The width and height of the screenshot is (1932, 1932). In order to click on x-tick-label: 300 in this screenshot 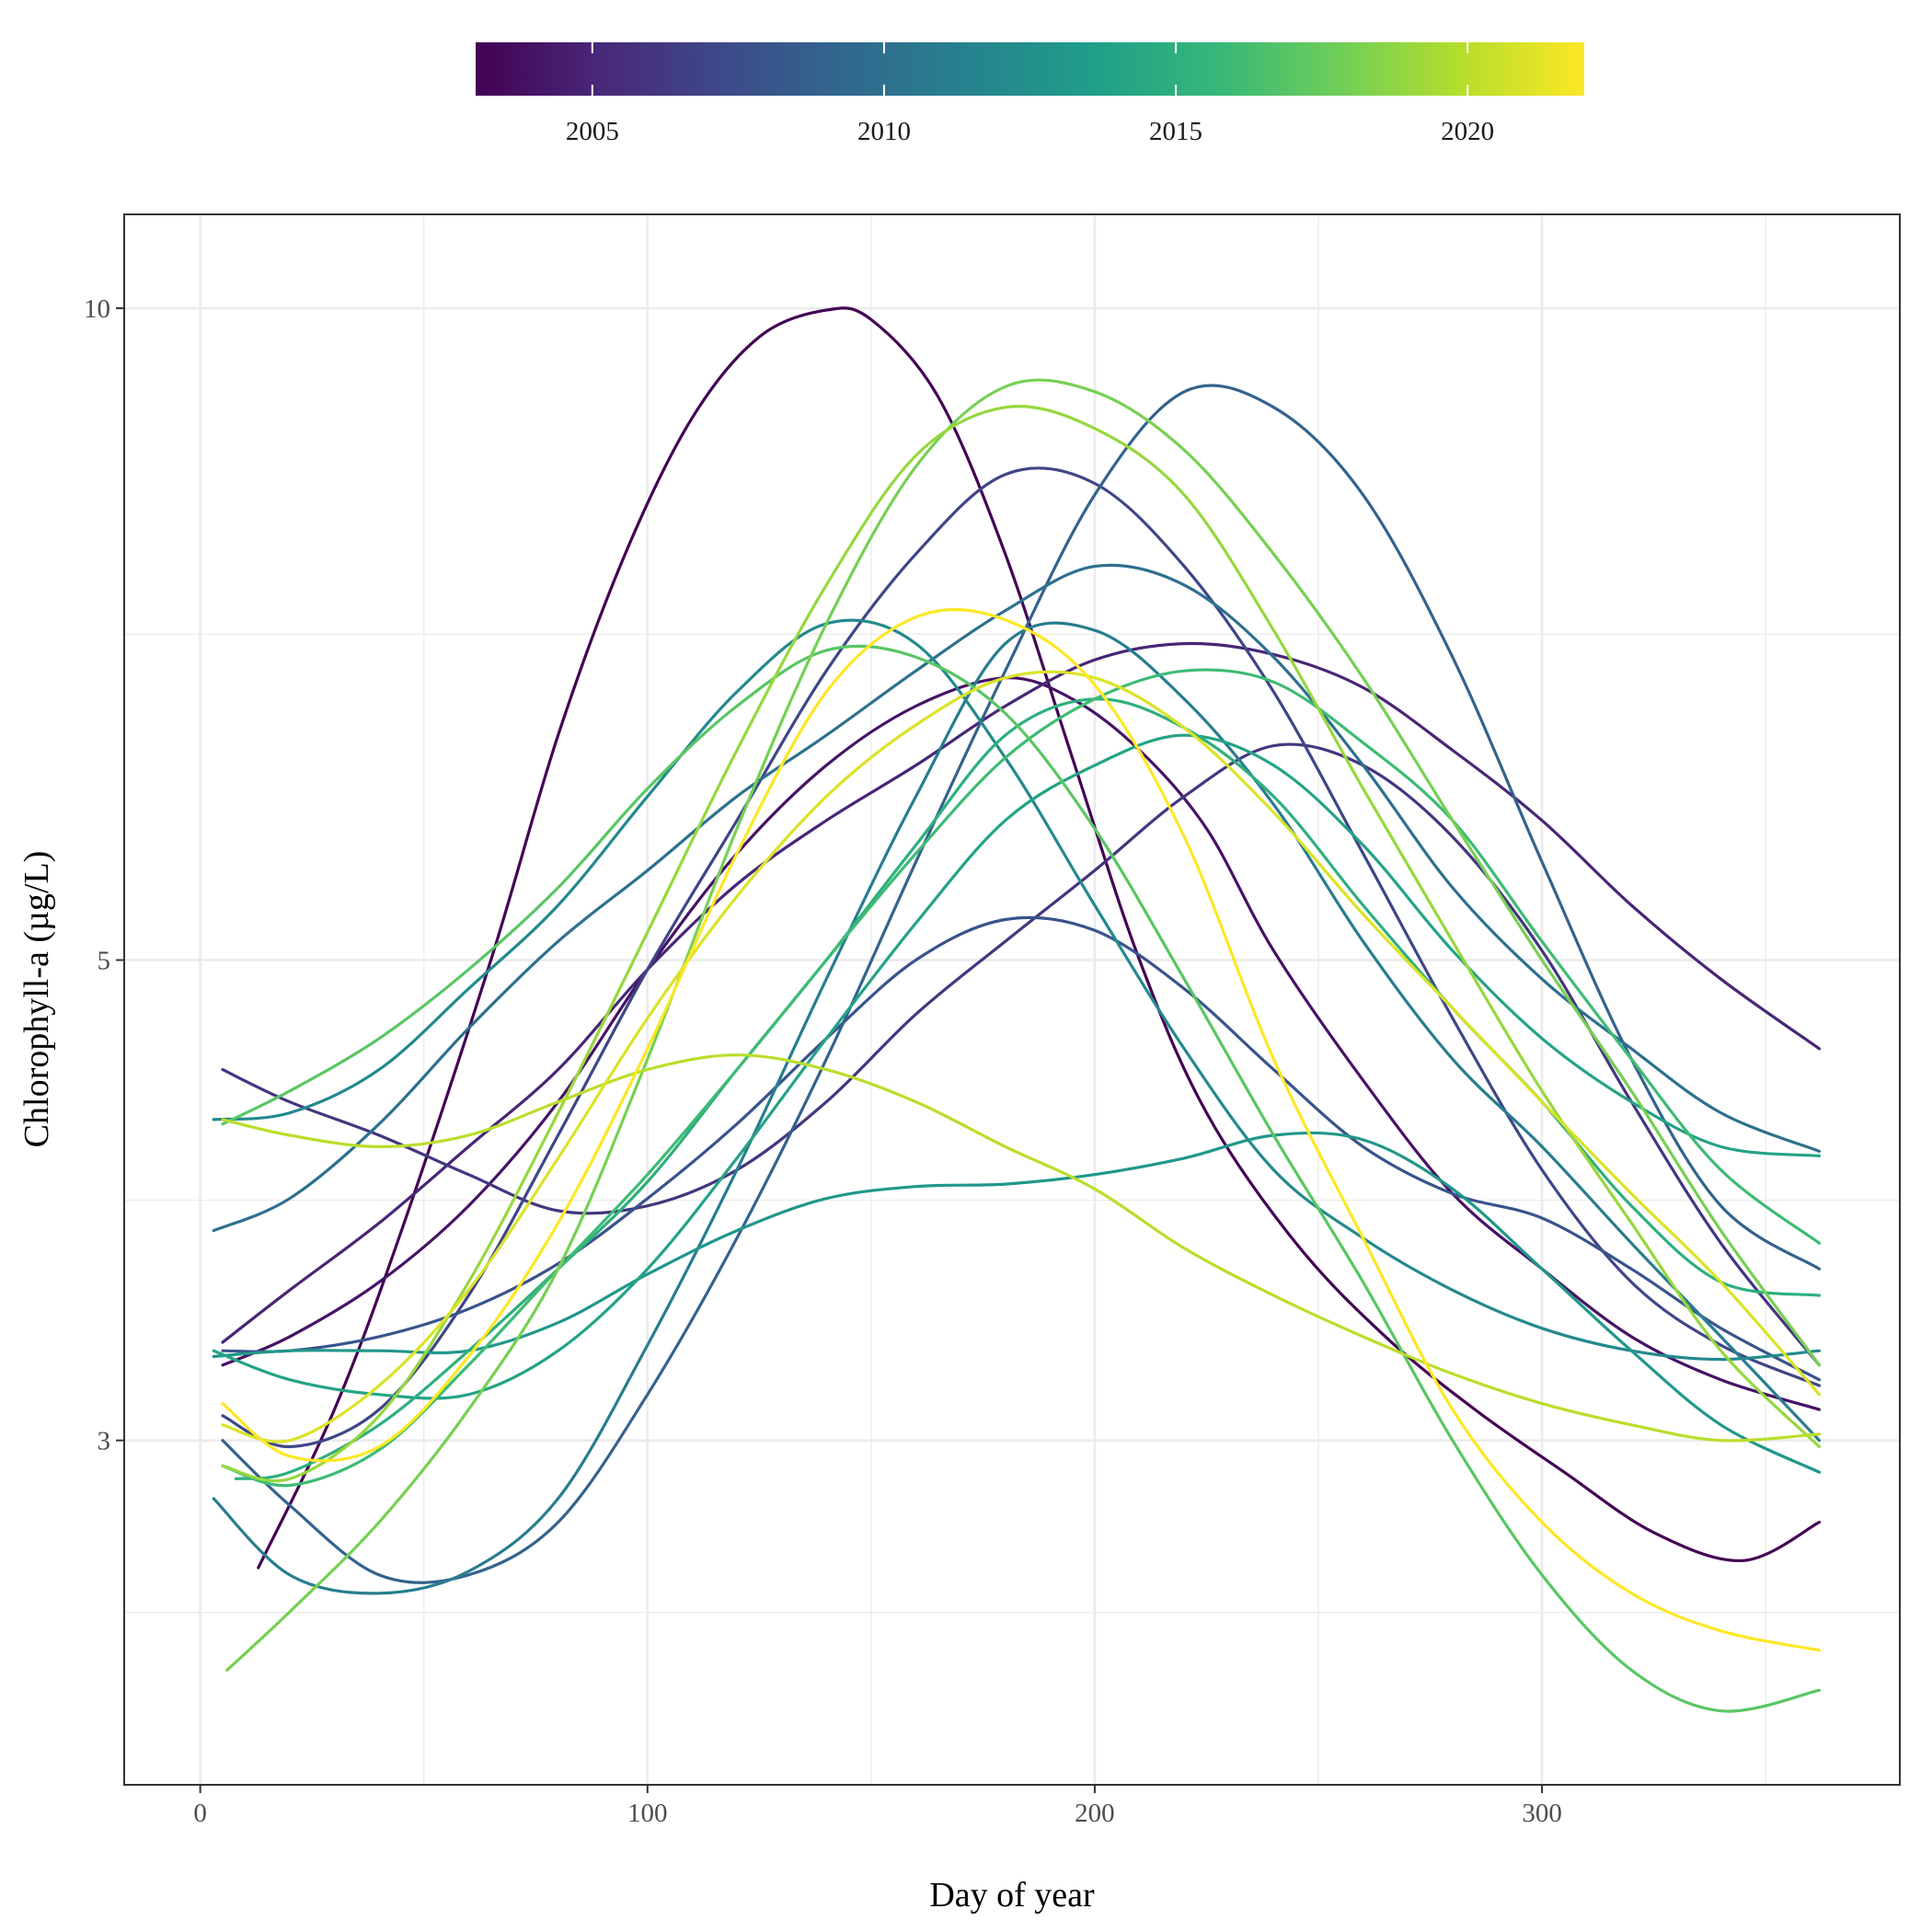, I will do `click(1542, 1813)`.